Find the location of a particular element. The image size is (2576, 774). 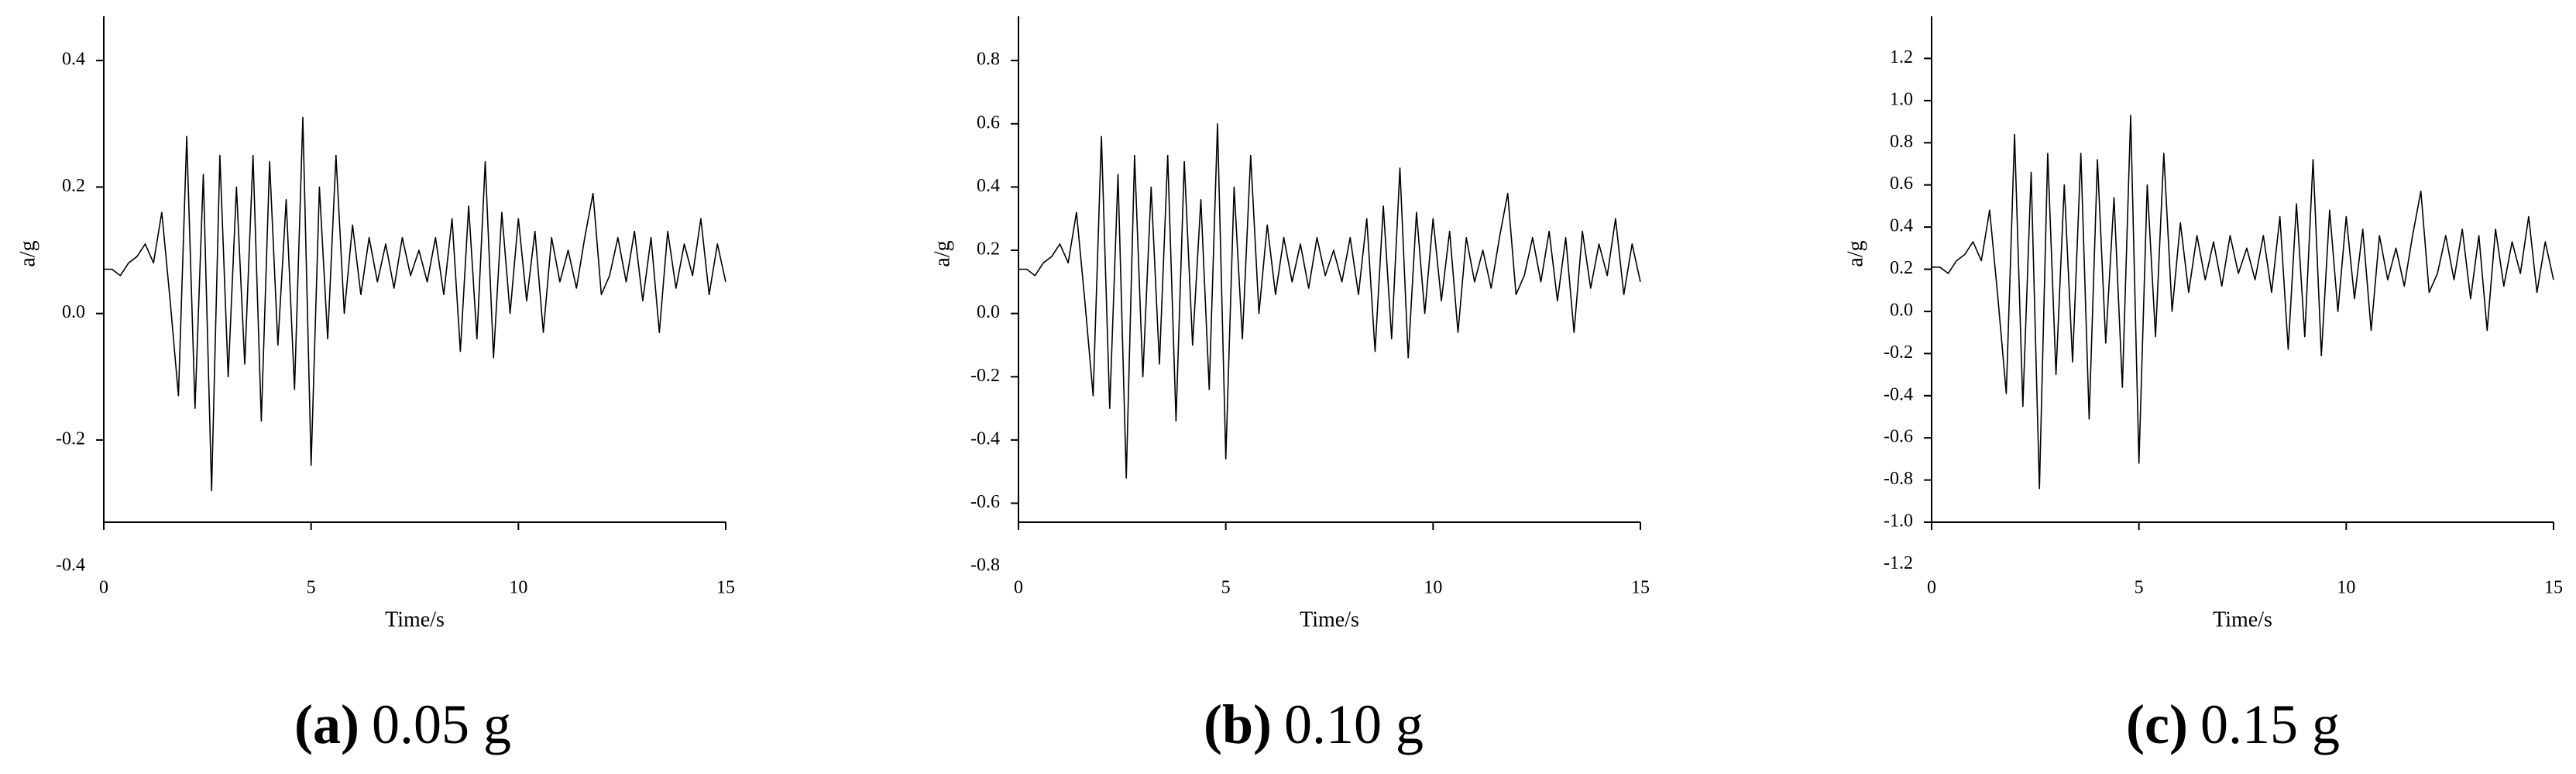

caption: (a) 0.05 g is located at coordinates (402, 724).